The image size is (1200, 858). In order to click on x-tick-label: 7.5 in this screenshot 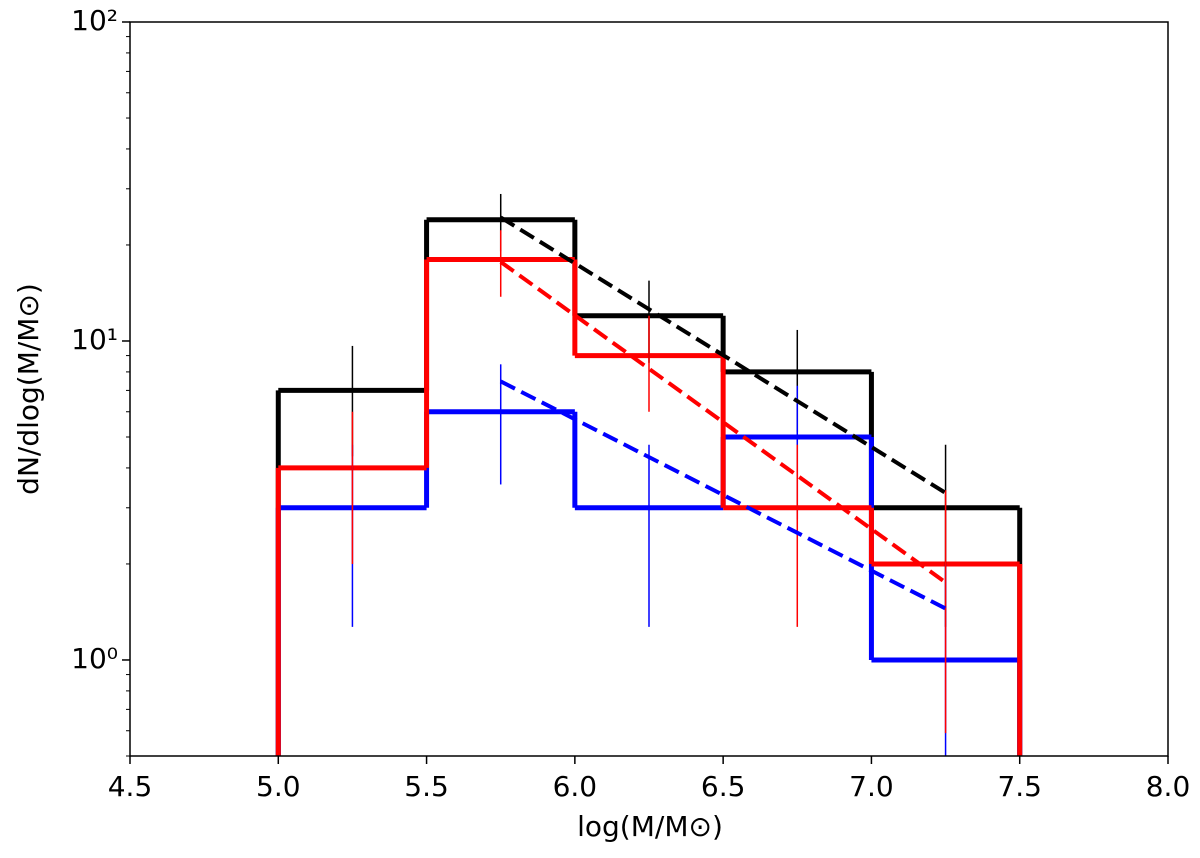, I will do `click(1019, 786)`.